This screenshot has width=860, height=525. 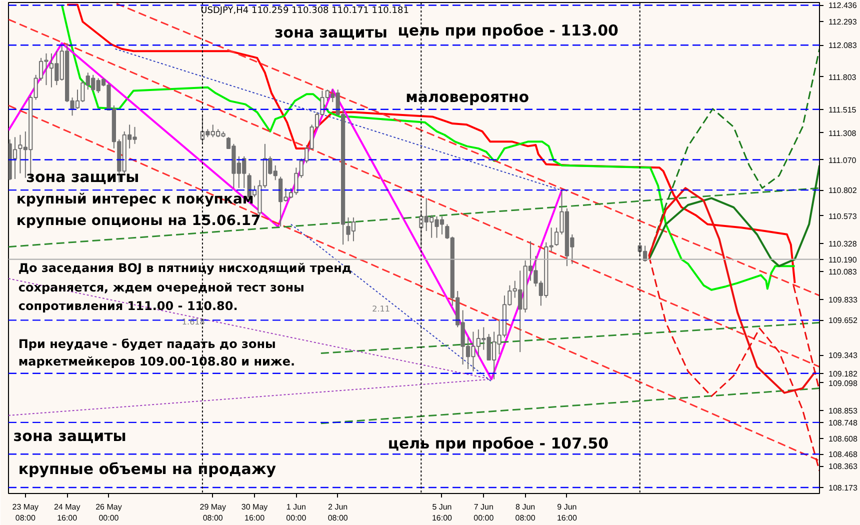 I want to click on ref-line-label: 112.436, so click(x=843, y=5).